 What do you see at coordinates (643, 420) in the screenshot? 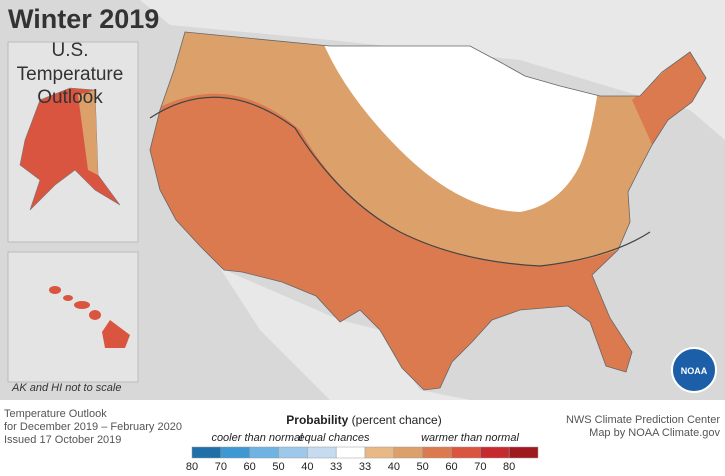
I see `footer-right: NWS Climate Prediction Center` at bounding box center [643, 420].